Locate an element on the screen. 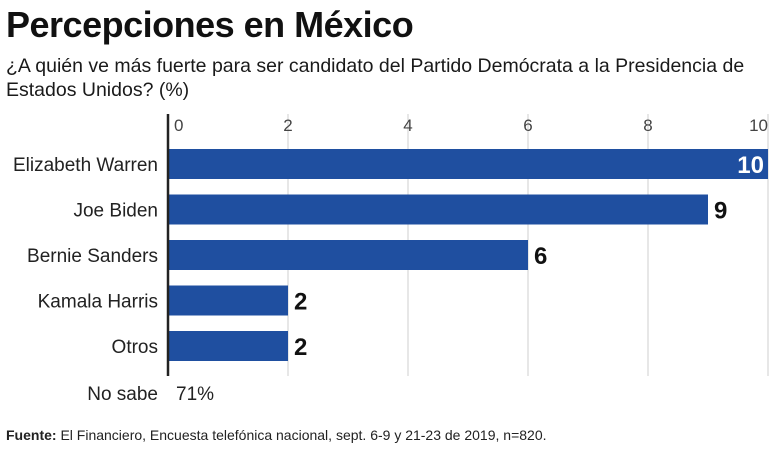 The width and height of the screenshot is (775, 452). no-sabe-row: No sabe 71% is located at coordinates (150, 394).